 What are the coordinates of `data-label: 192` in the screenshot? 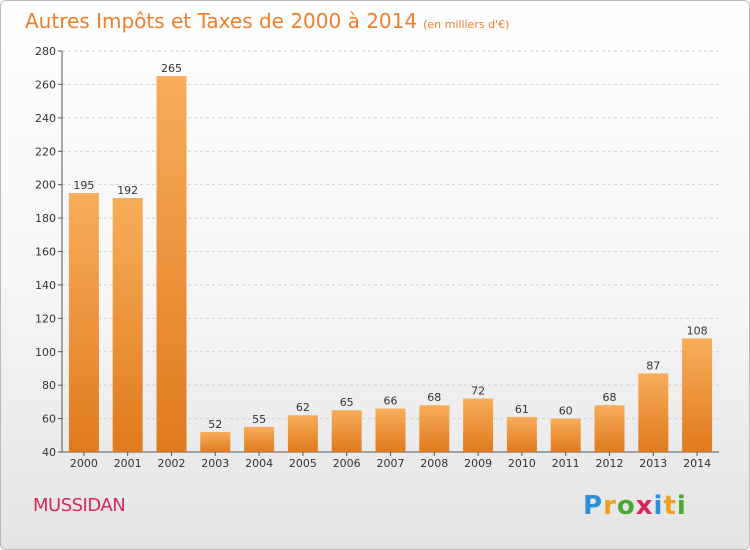 It's located at (127, 190).